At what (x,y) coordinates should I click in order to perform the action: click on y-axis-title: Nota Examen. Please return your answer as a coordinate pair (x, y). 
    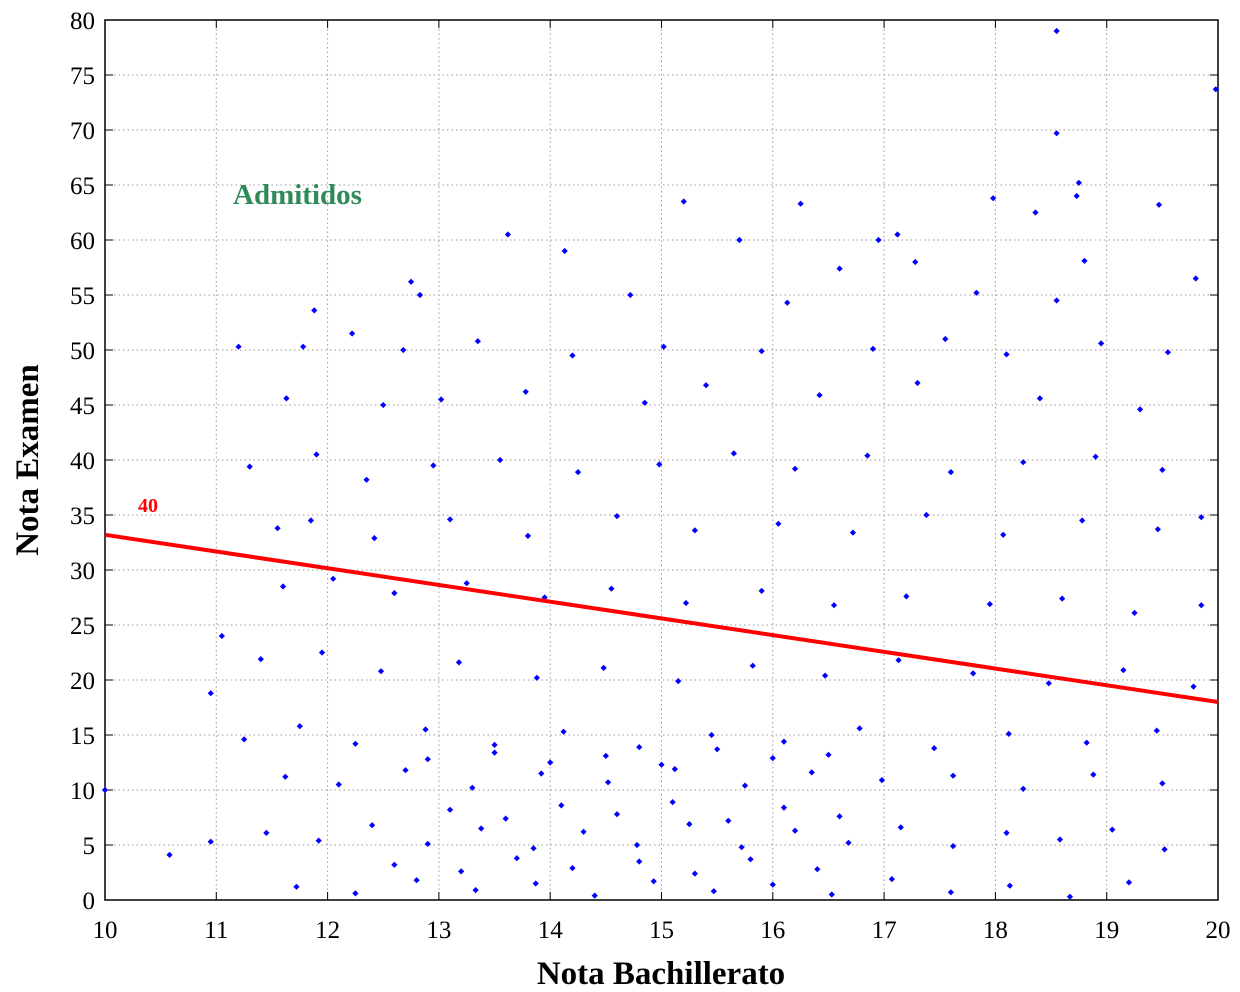
    Looking at the image, I should click on (28, 460).